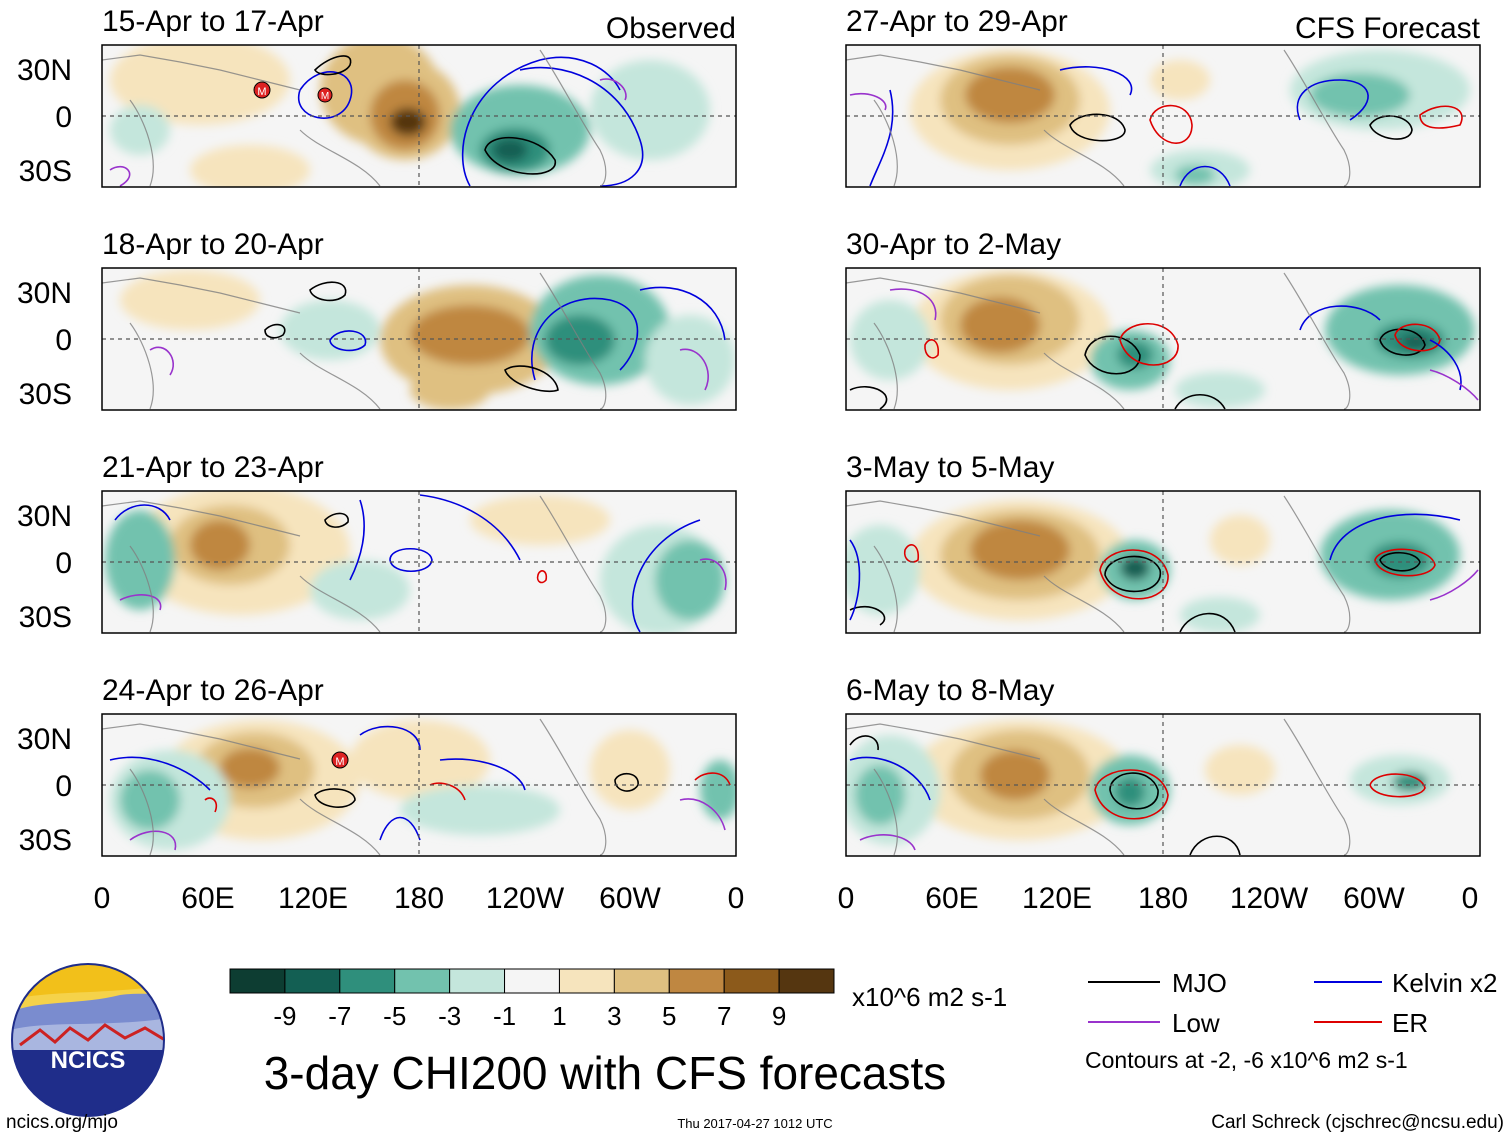 The height and width of the screenshot is (1137, 1510). What do you see at coordinates (1388, 28) in the screenshot?
I see `panel-tag: CFS Forecast` at bounding box center [1388, 28].